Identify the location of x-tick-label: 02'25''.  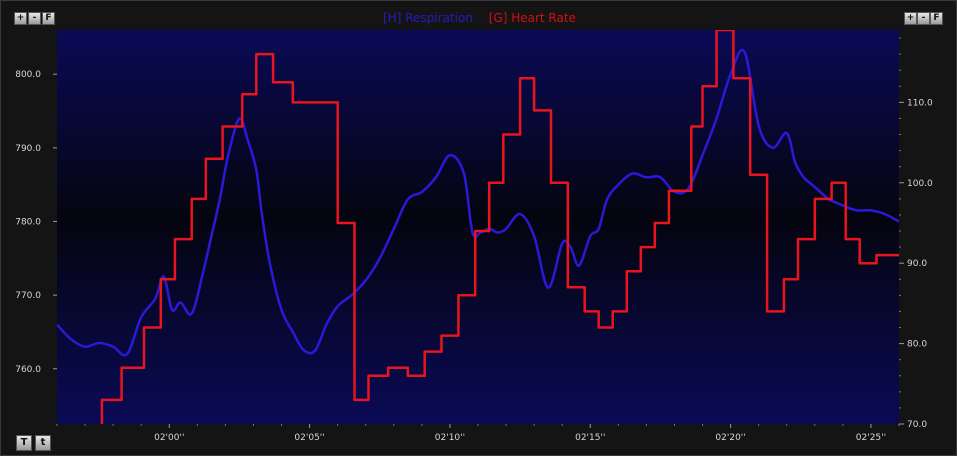
(871, 438).